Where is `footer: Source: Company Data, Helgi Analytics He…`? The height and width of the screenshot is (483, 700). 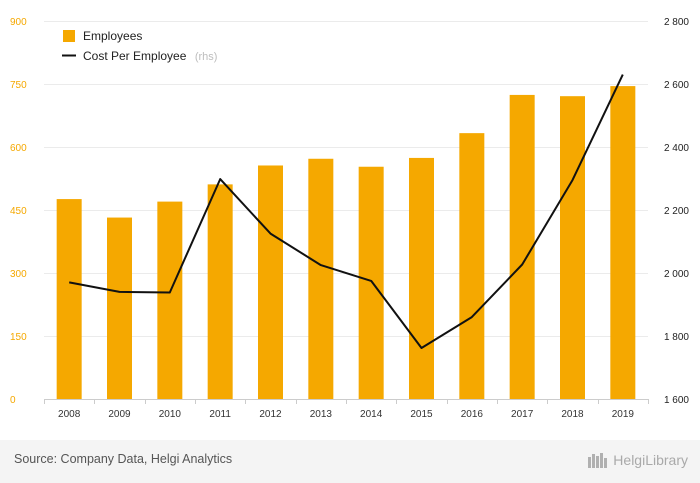
footer: Source: Company Data, Helgi Analytics He… is located at coordinates (350, 461).